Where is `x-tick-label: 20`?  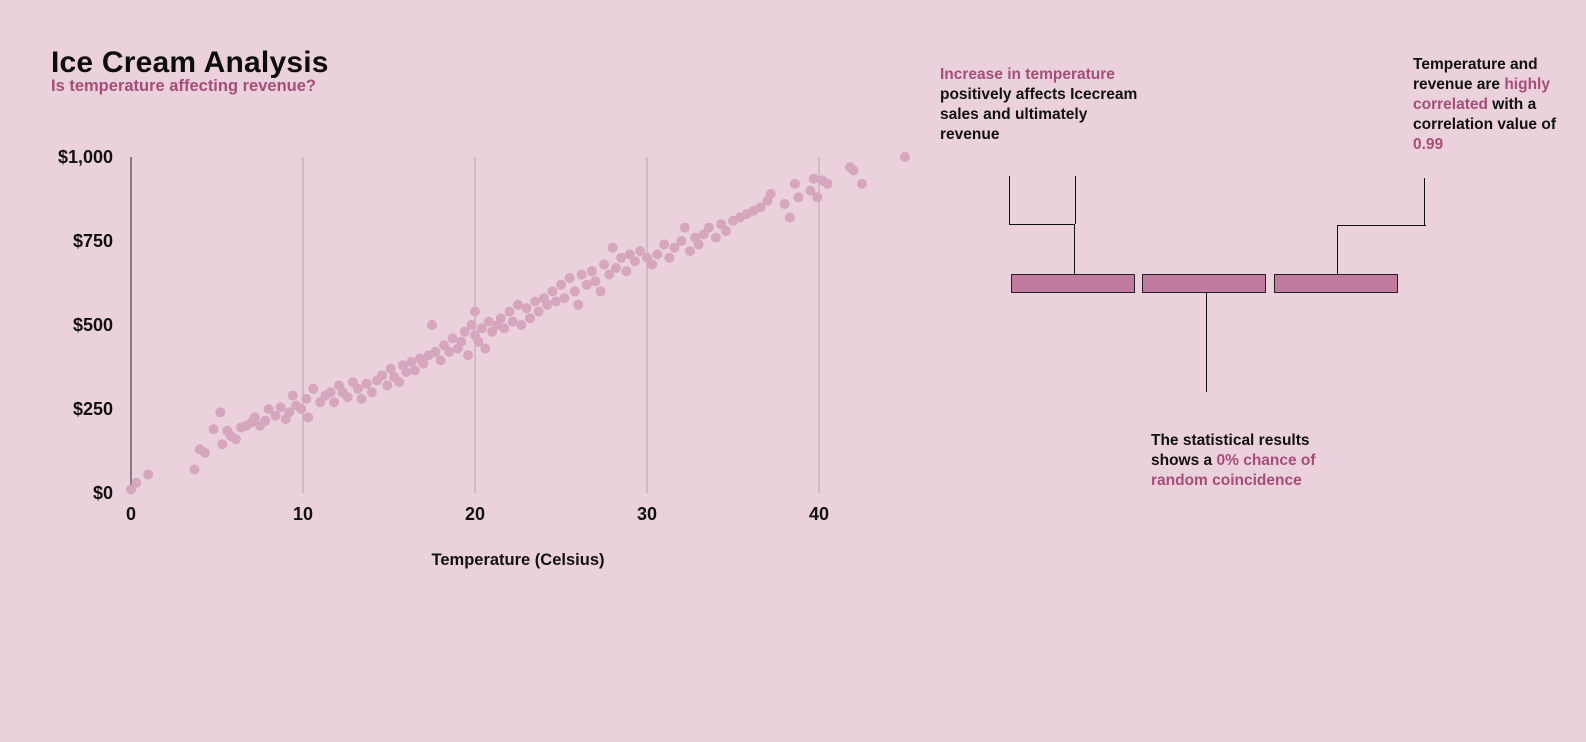
x-tick-label: 20 is located at coordinates (475, 514).